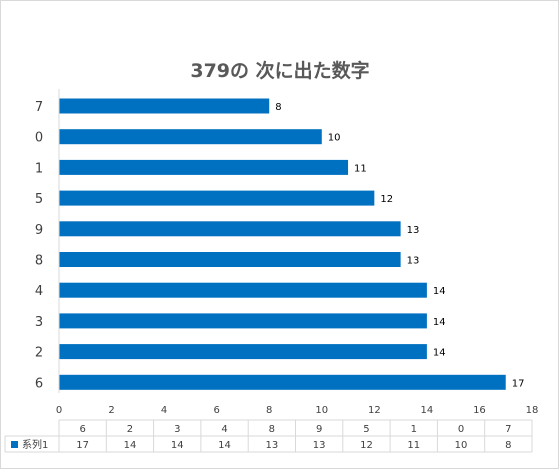  I want to click on category-label: 2, so click(39, 353).